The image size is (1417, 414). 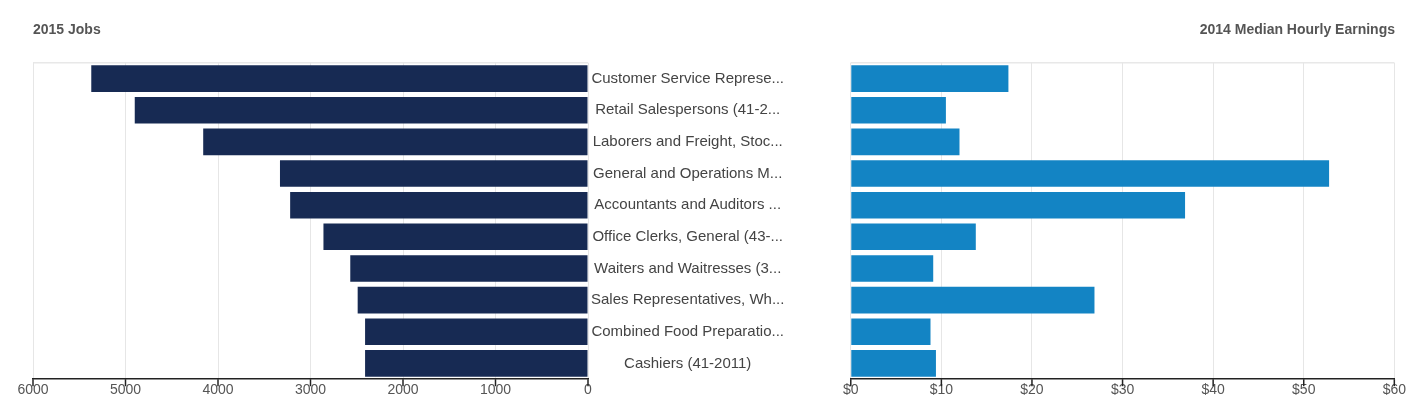 What do you see at coordinates (851, 389) in the screenshot?
I see `x-tick-label: $0` at bounding box center [851, 389].